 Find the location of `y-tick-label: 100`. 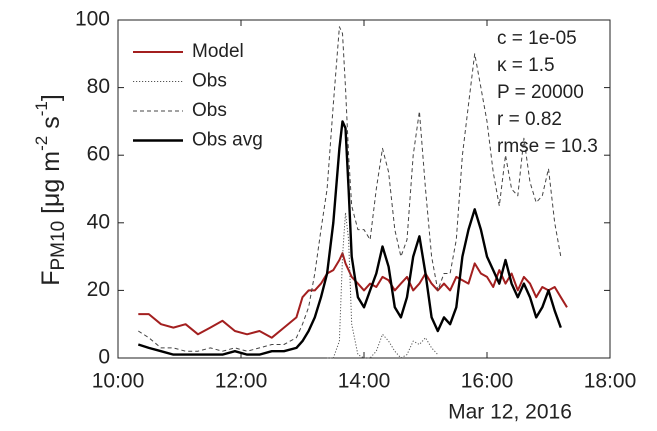

y-tick-label: 100 is located at coordinates (92, 19).